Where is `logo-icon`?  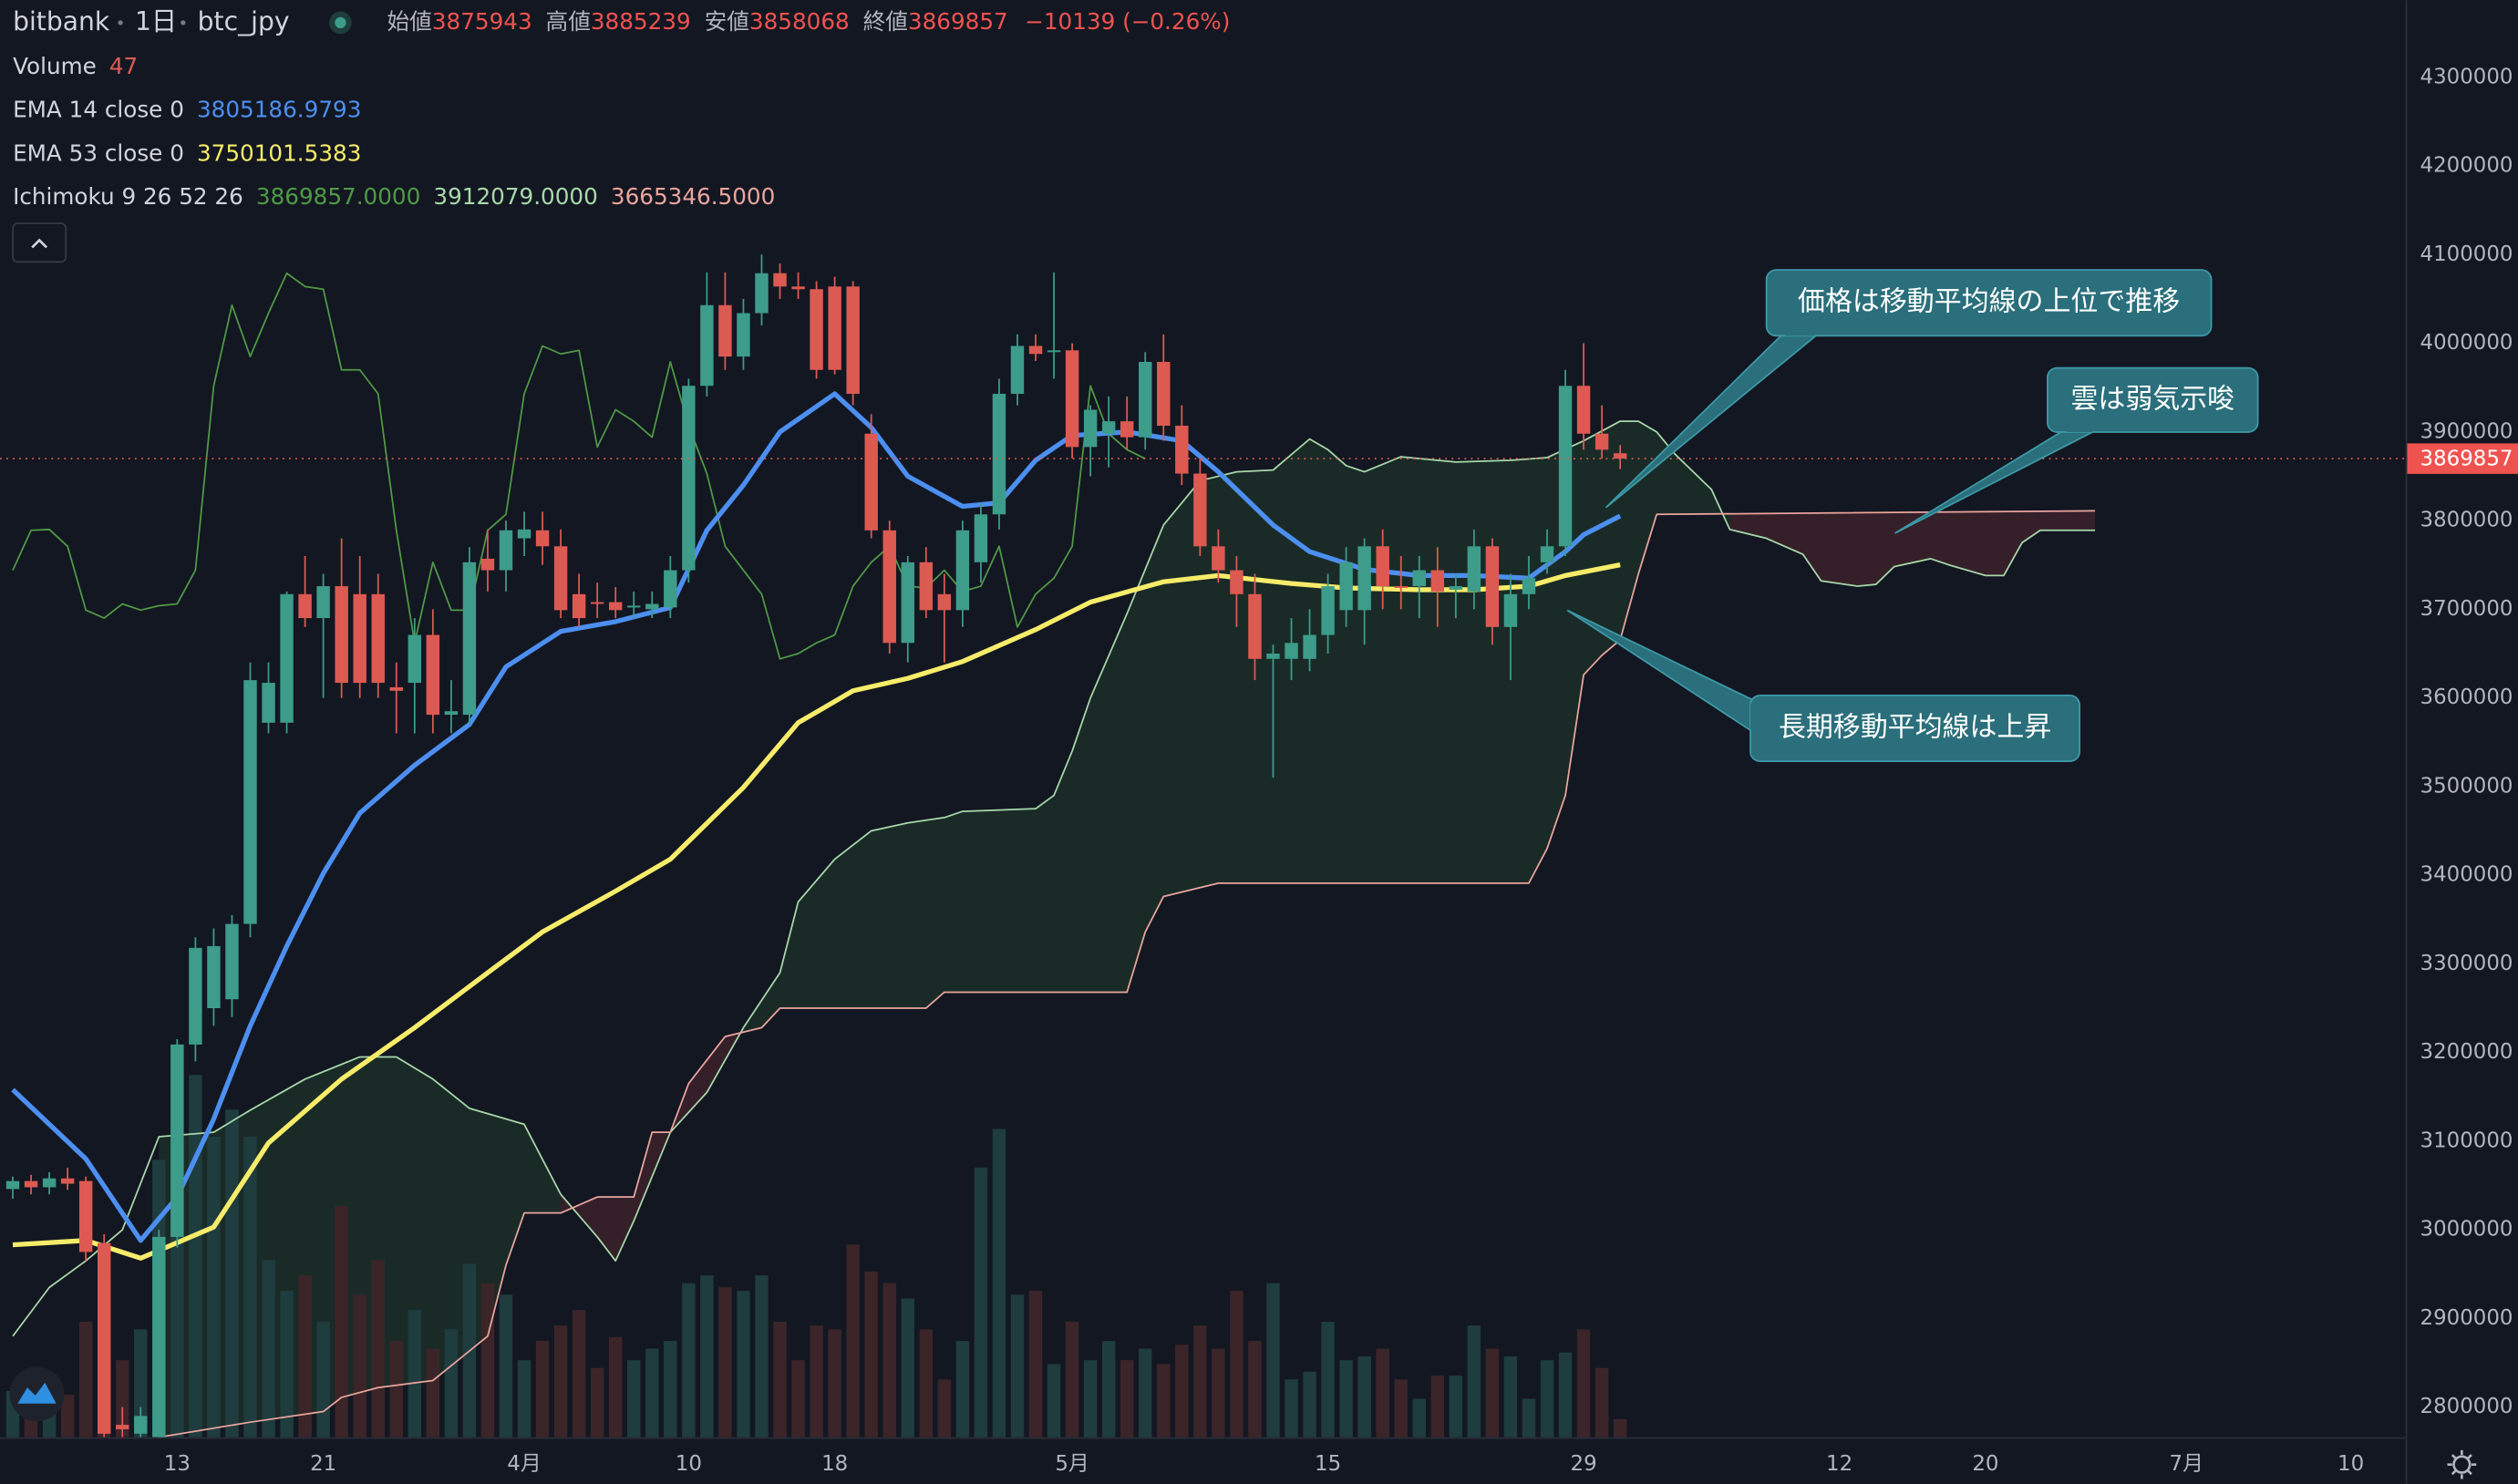 logo-icon is located at coordinates (37, 1393).